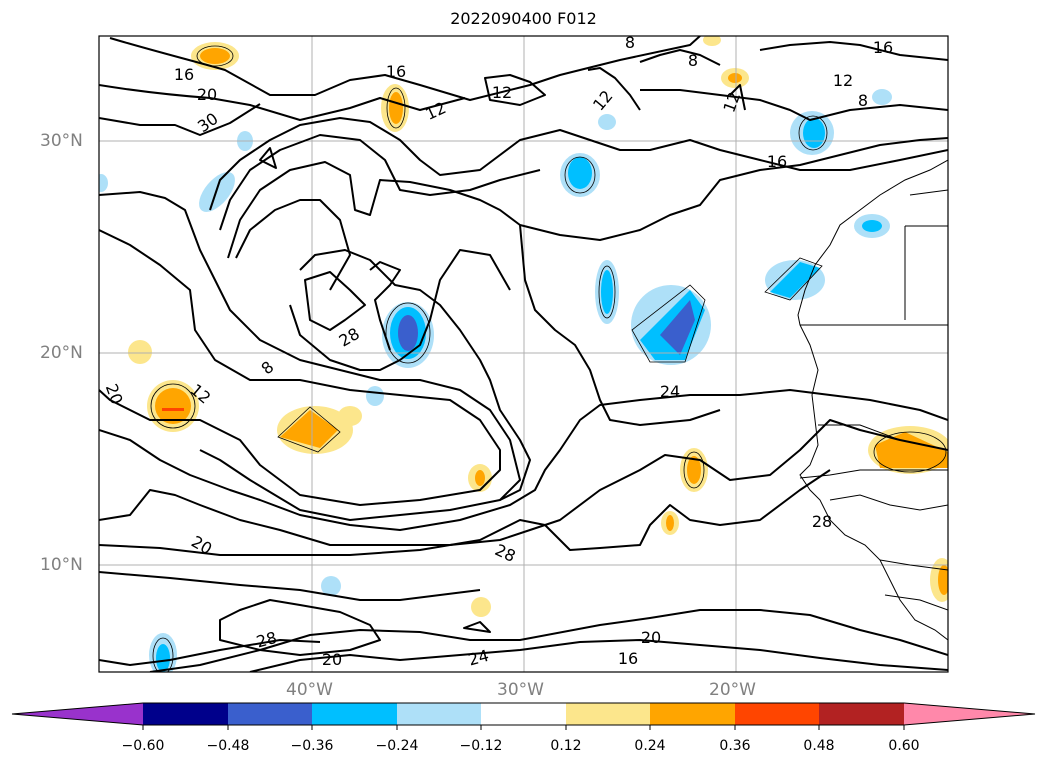  What do you see at coordinates (650, 746) in the screenshot?
I see `colorbar-tick: 0.24` at bounding box center [650, 746].